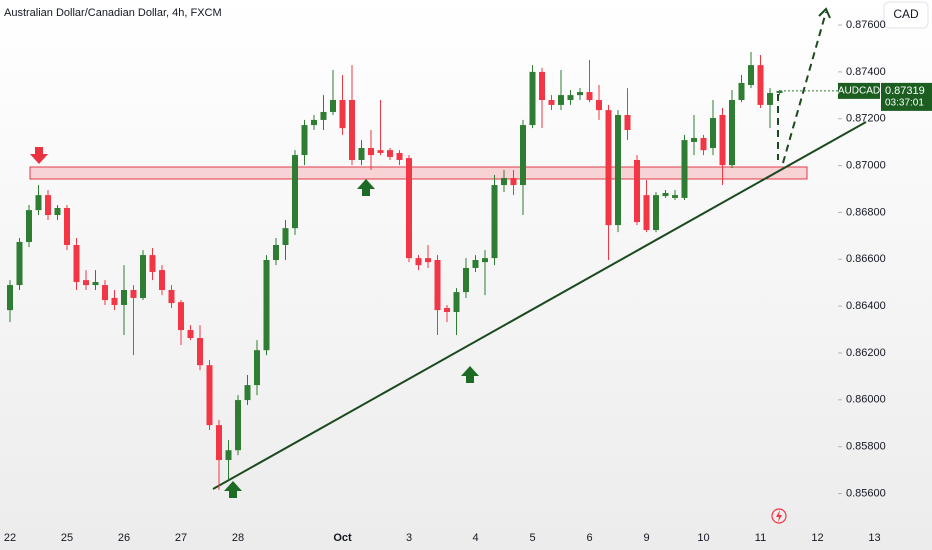 Image resolution: width=932 pixels, height=550 pixels. I want to click on last-price-label: 0.87319, so click(905, 91).